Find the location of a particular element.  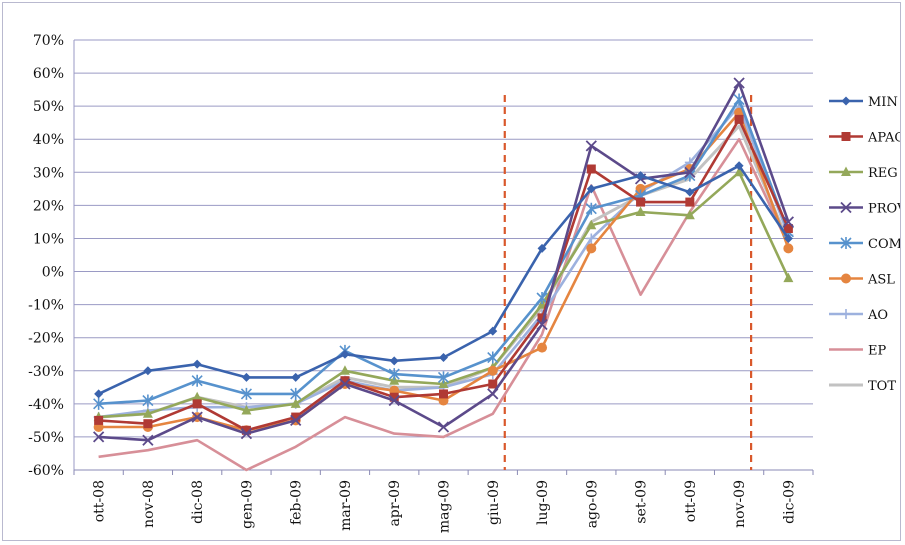

legend-item-prov: PROV is located at coordinates (867, 209).